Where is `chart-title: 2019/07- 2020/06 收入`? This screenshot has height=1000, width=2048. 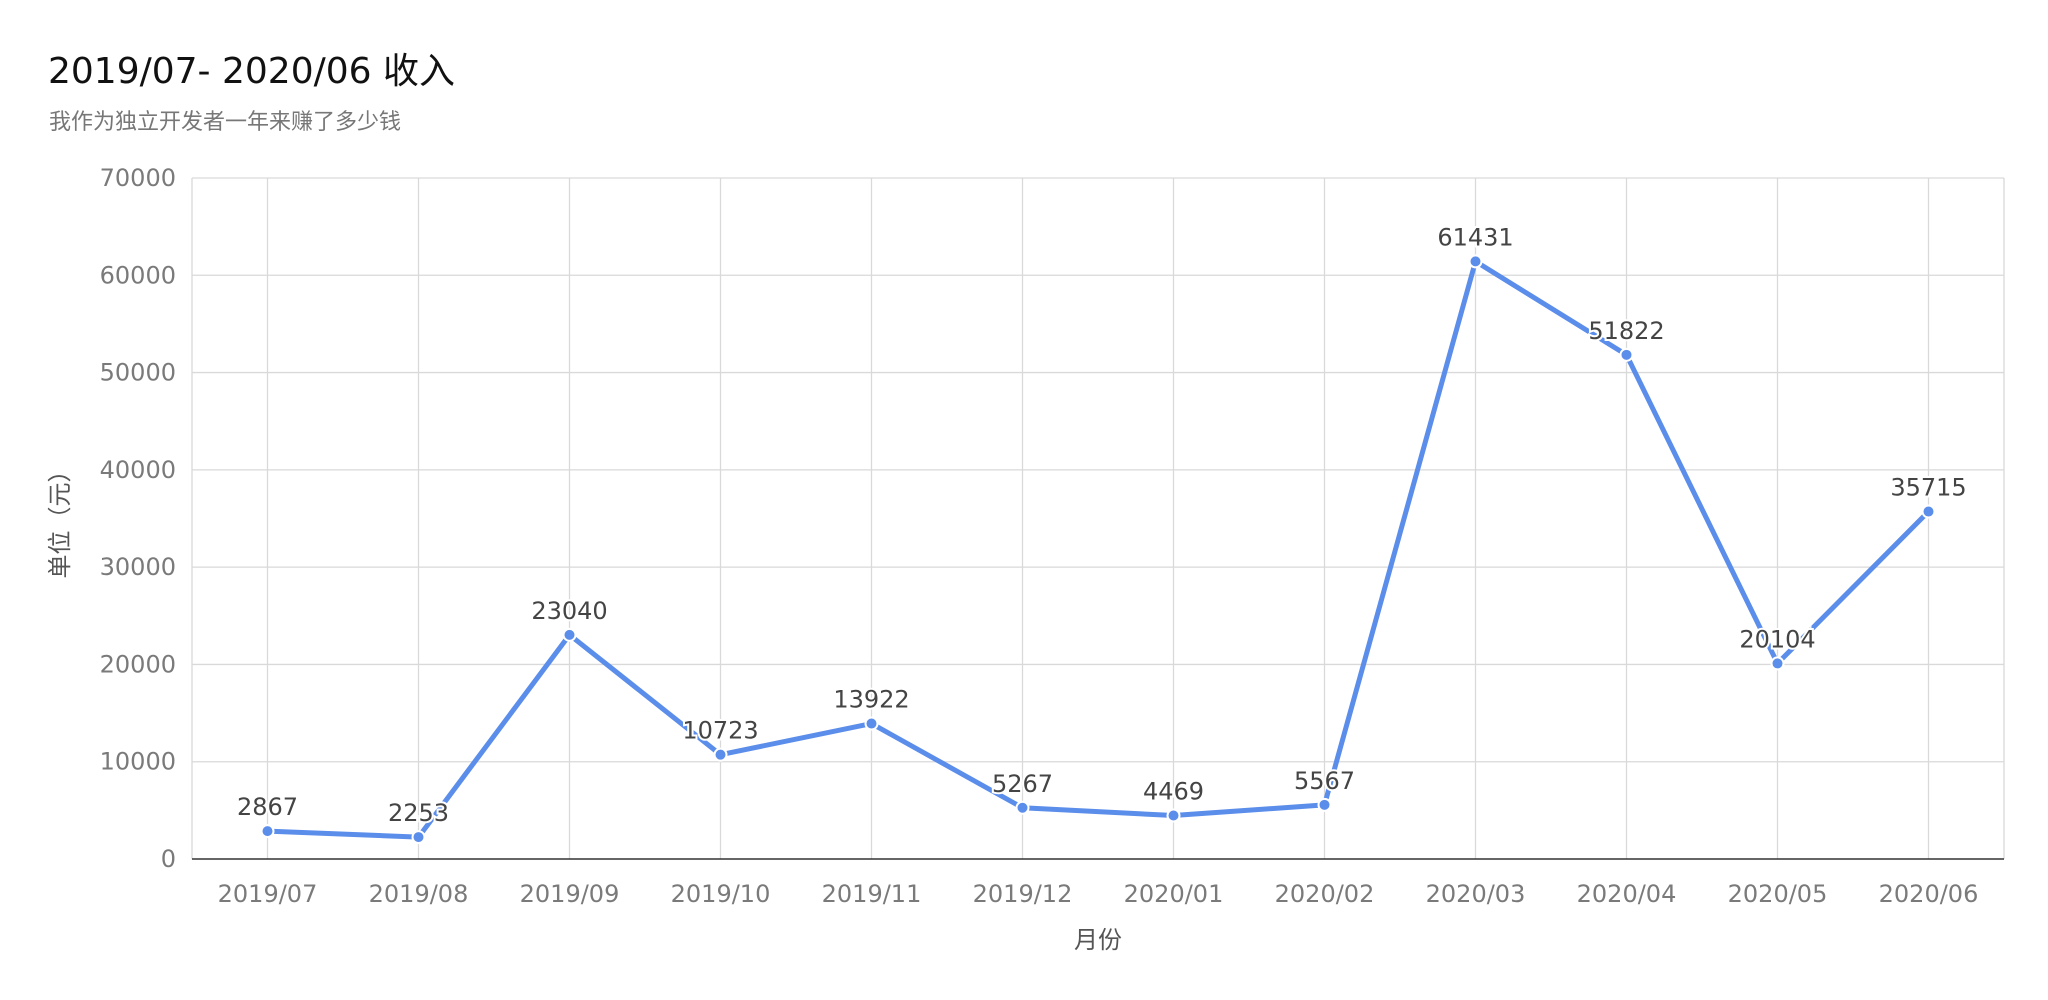 chart-title: 2019/07- 2020/06 收入 is located at coordinates (251, 71).